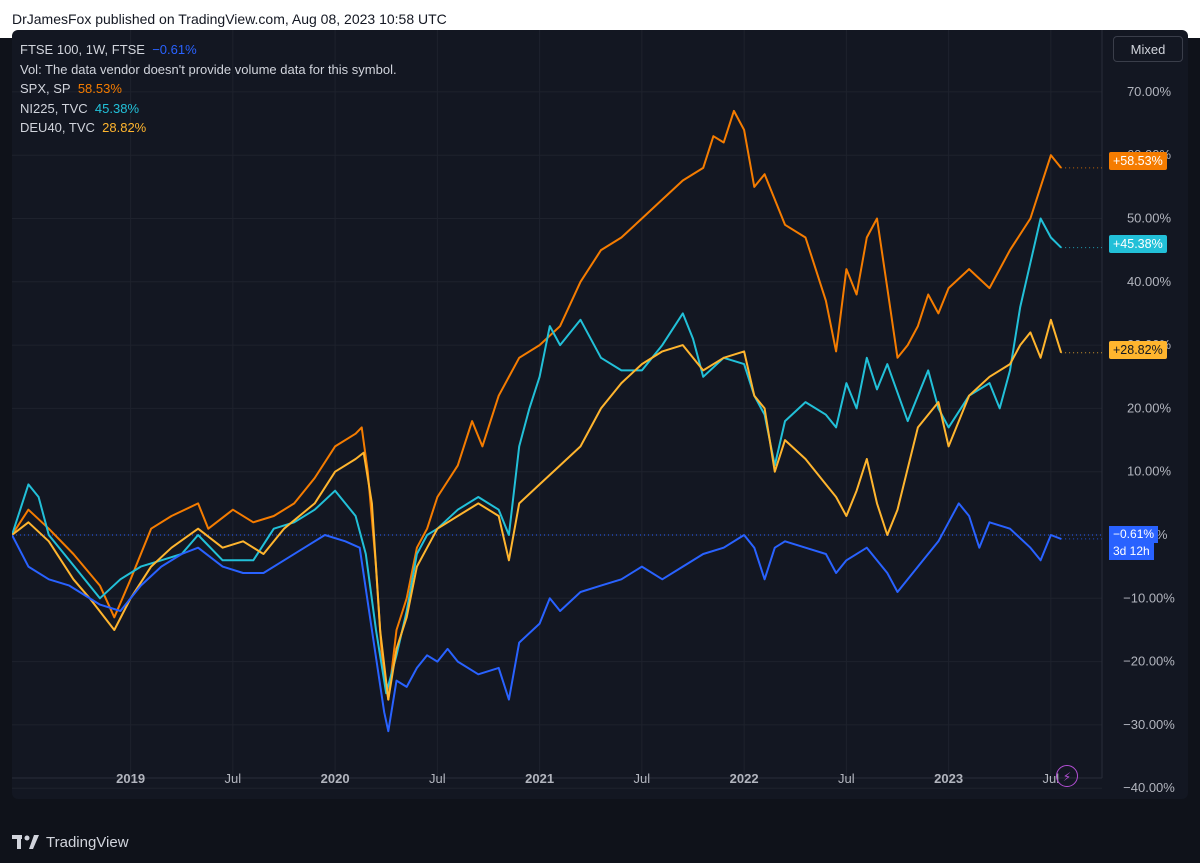 The width and height of the screenshot is (1200, 863). I want to click on scale-mode-button: Mixed, so click(1148, 49).